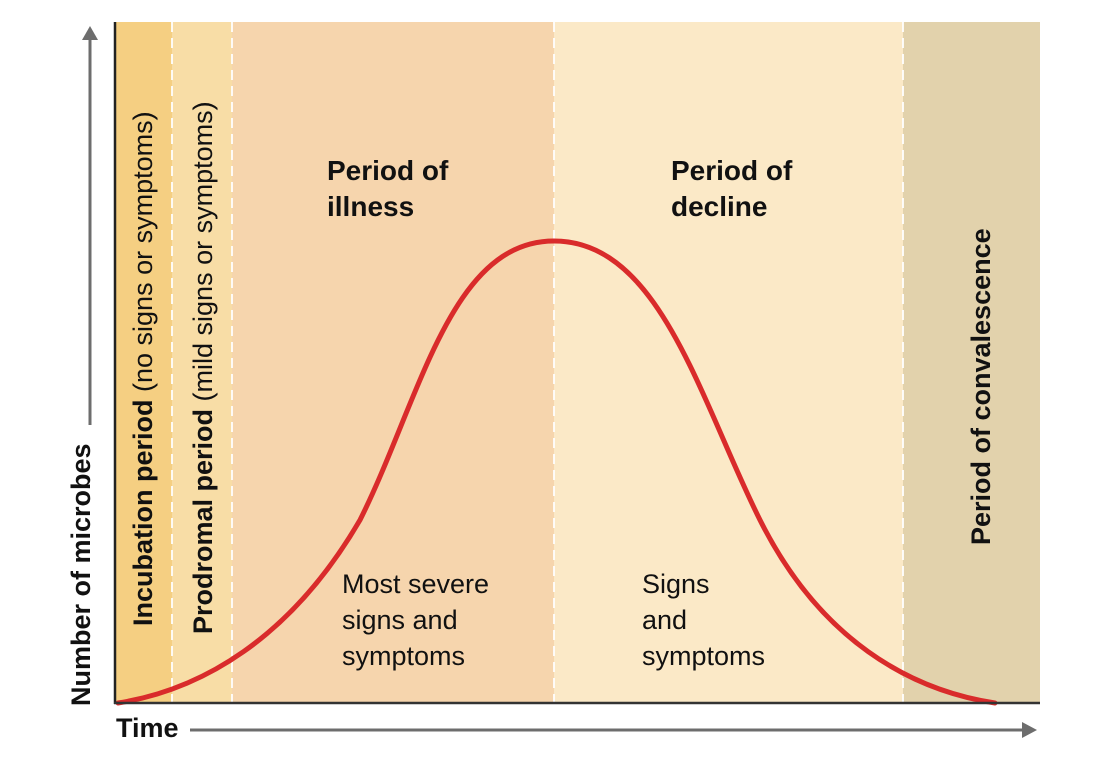 The image size is (1100, 774). Describe the element at coordinates (371, 206) in the screenshot. I see `illness-heading-line2: illness` at that location.